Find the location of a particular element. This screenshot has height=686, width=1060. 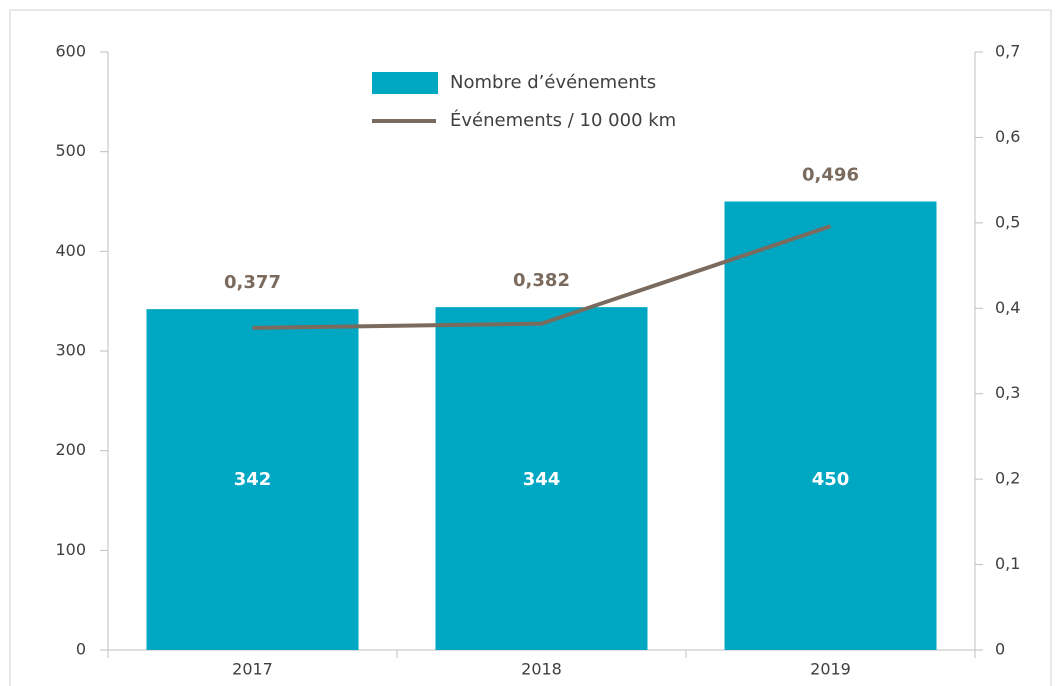

y2-tick-label: 0,1 is located at coordinates (1007, 563).